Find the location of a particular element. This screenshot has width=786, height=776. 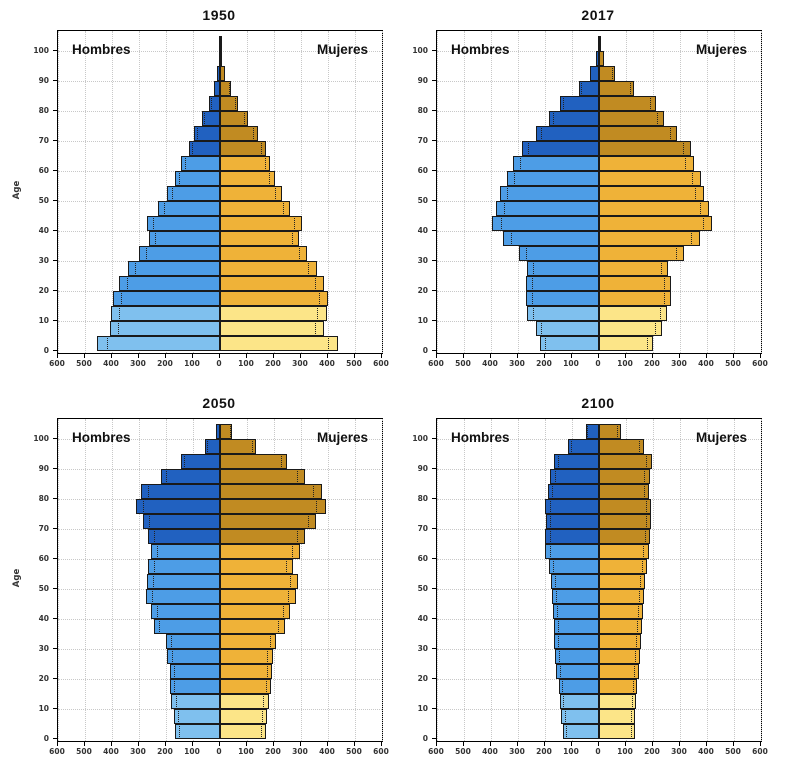

y-tick-label: 30 is located at coordinates (422, 648).